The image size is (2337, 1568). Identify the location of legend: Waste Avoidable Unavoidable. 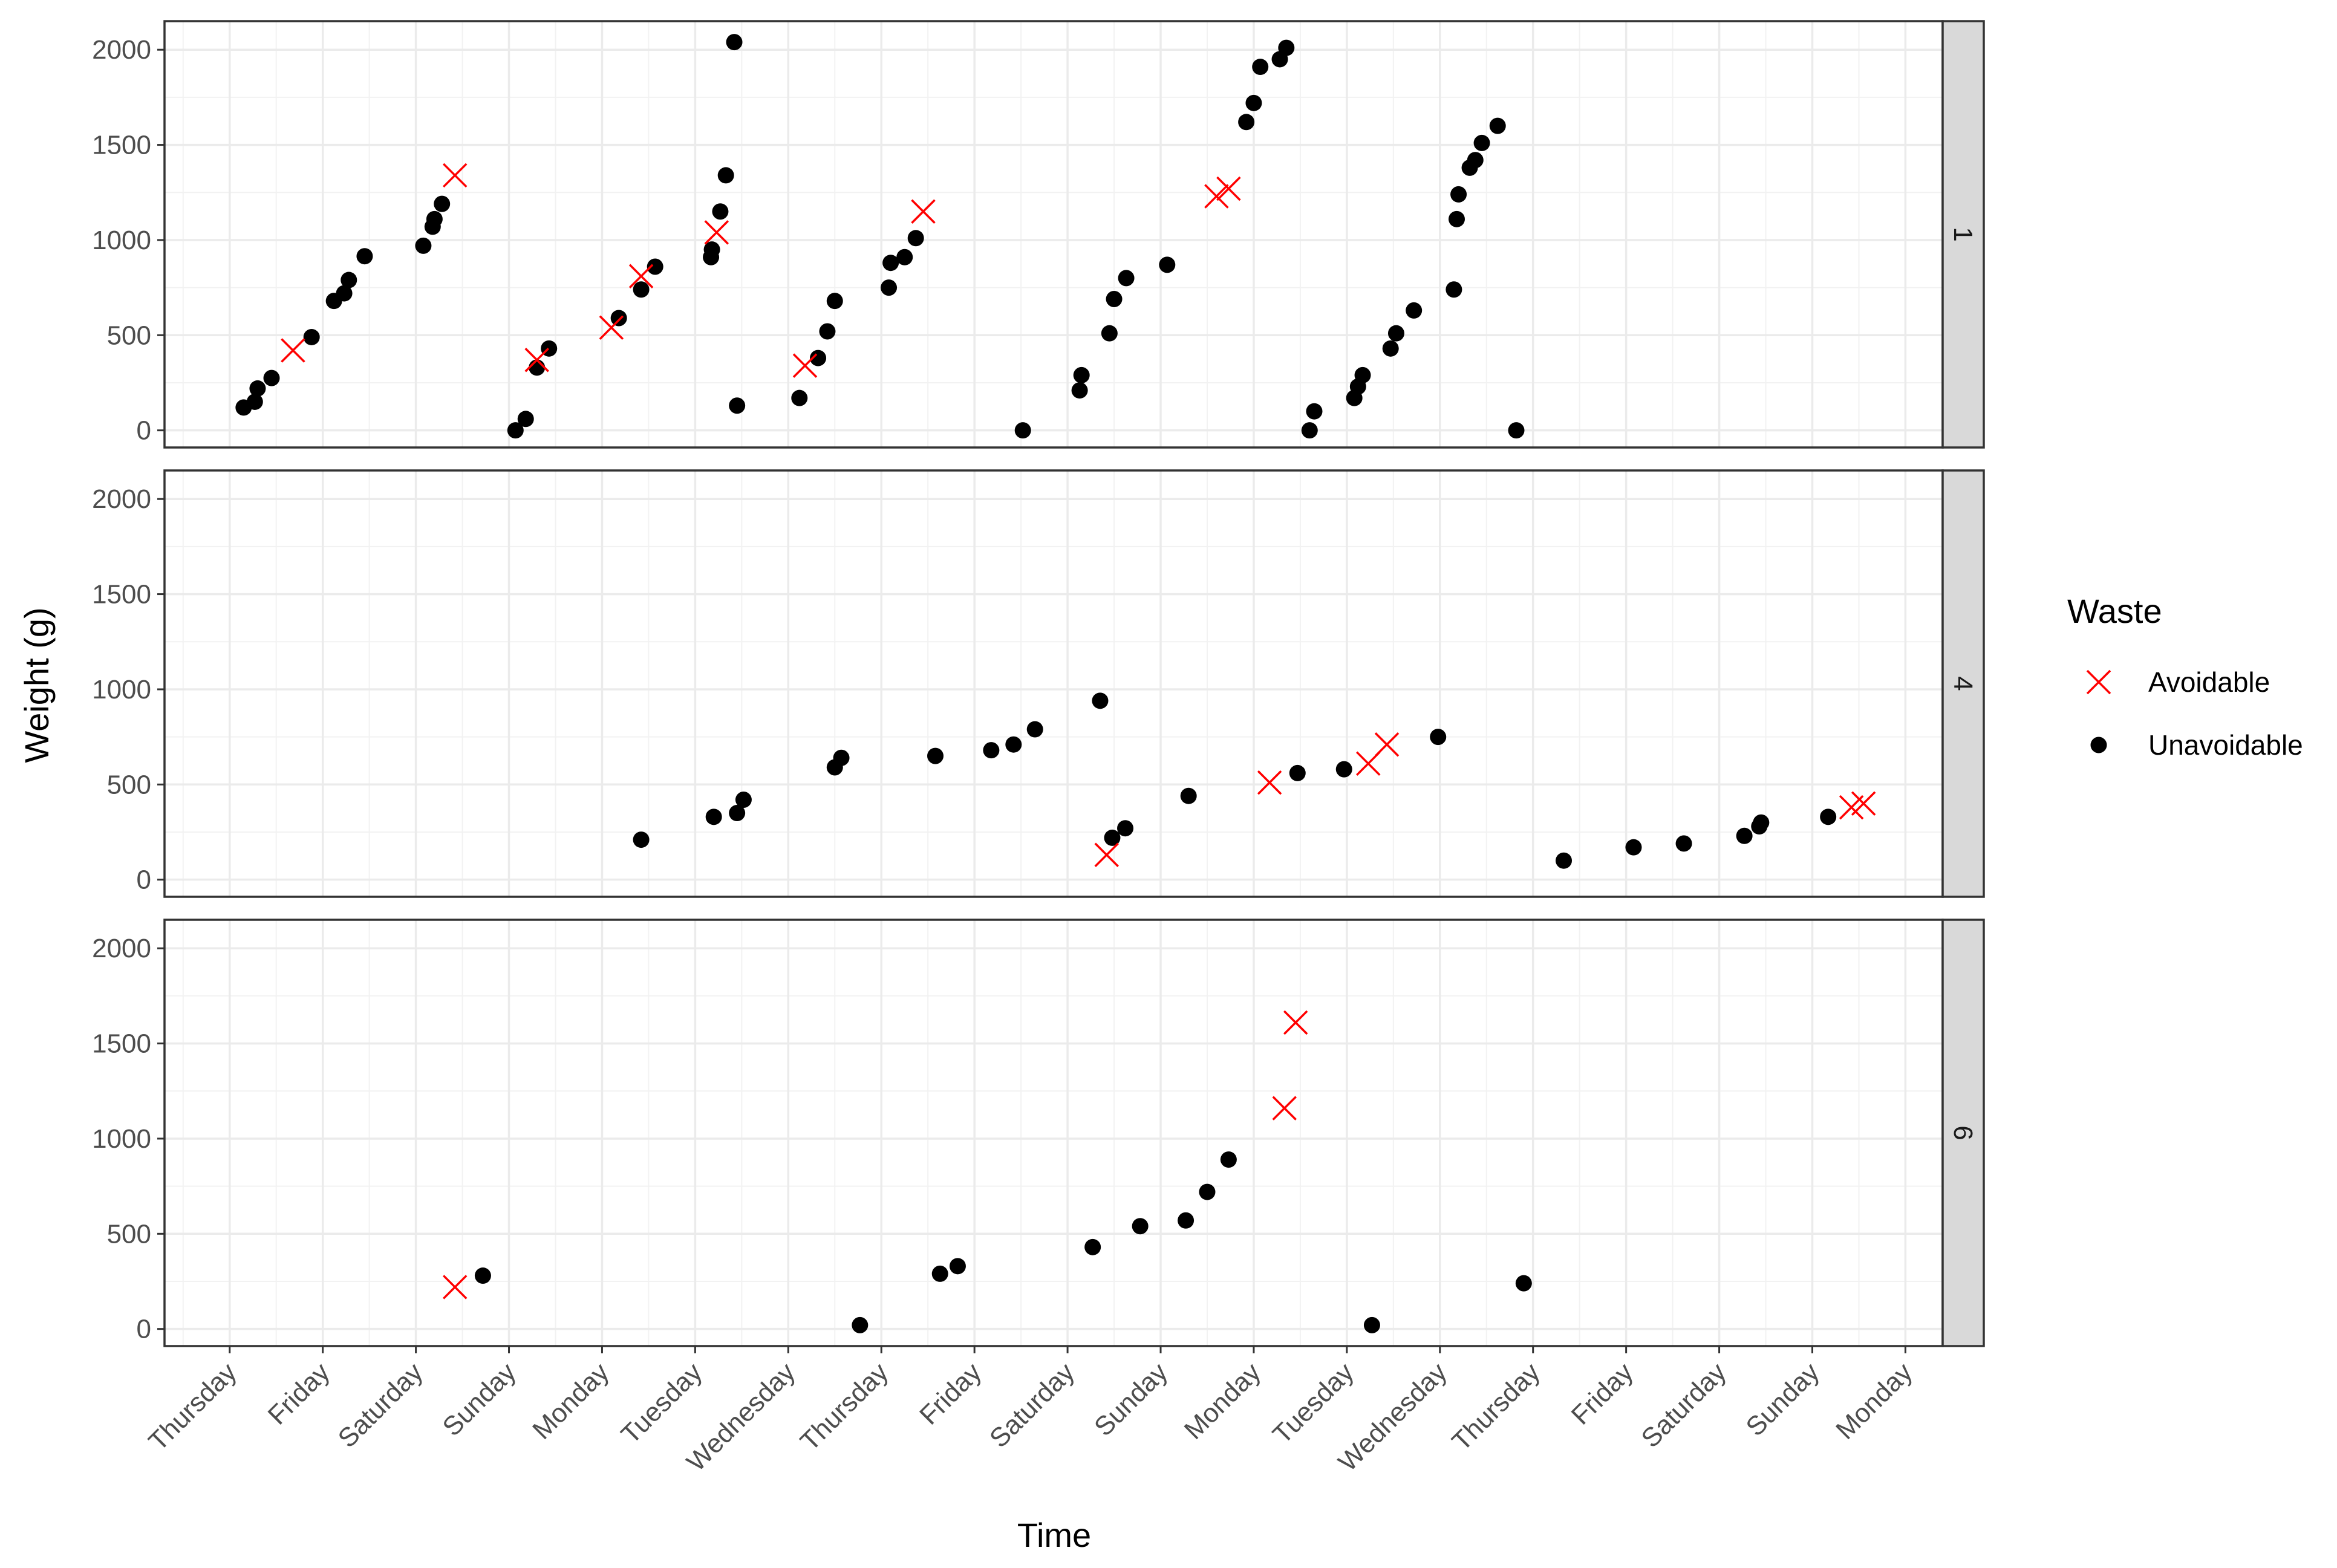
(2185, 676).